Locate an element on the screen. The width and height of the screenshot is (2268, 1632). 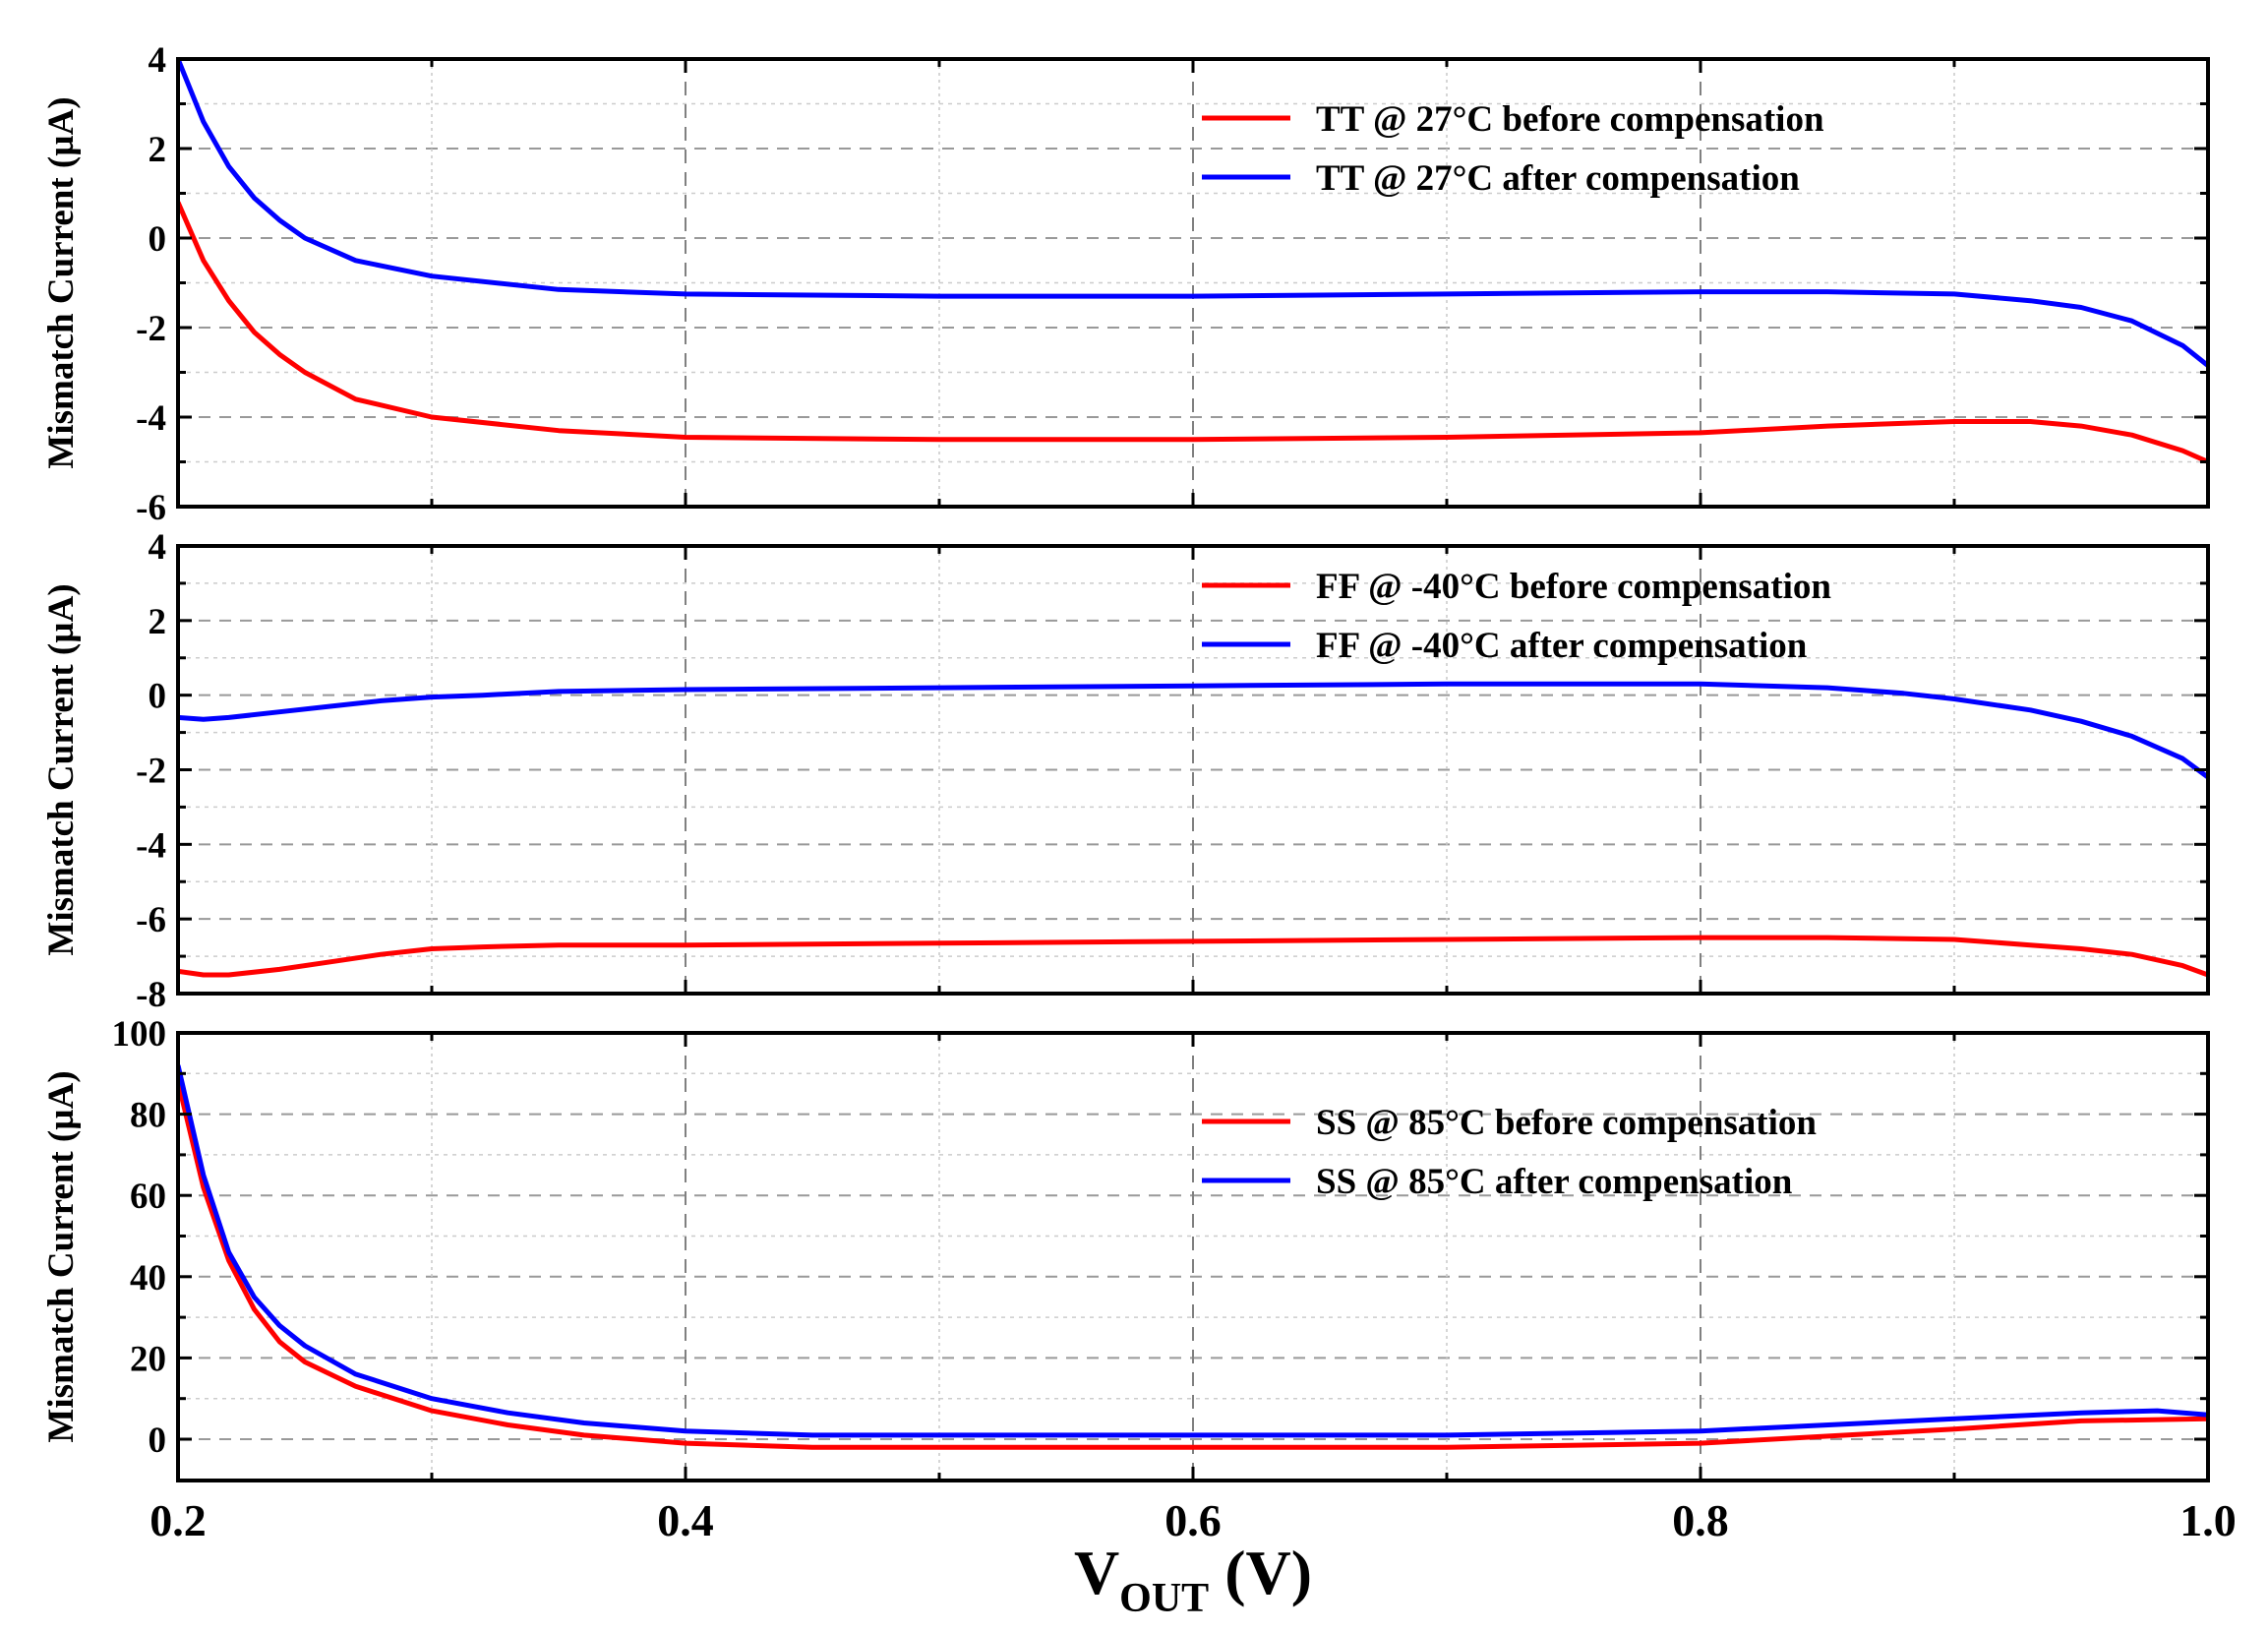
legend-entry: TT @ 27°C before compensation is located at coordinates (1570, 119).